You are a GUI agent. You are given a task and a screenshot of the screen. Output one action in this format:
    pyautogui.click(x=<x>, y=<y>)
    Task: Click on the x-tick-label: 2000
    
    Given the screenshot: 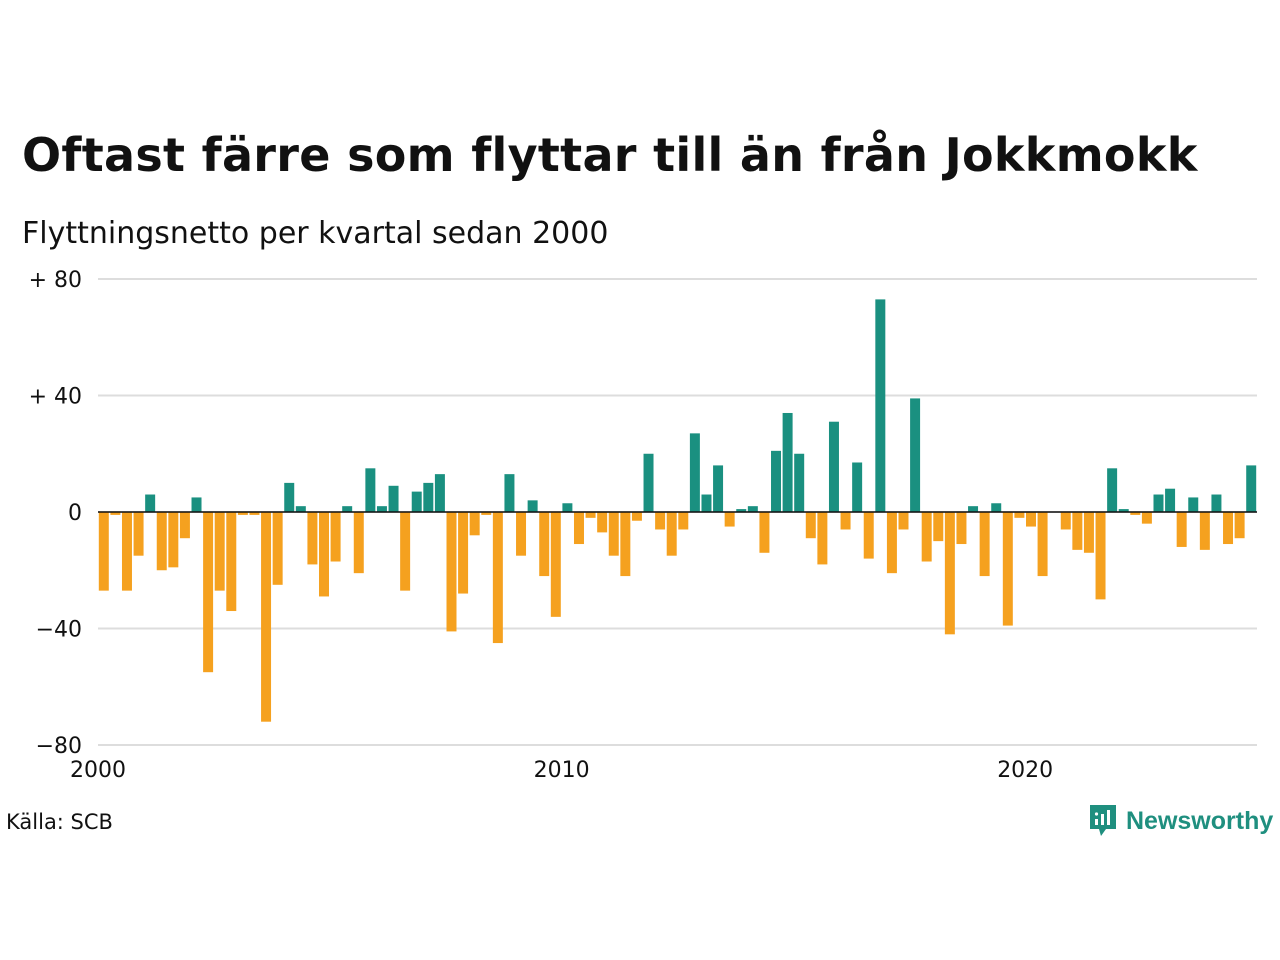 What is the action you would take?
    pyautogui.click(x=98, y=770)
    